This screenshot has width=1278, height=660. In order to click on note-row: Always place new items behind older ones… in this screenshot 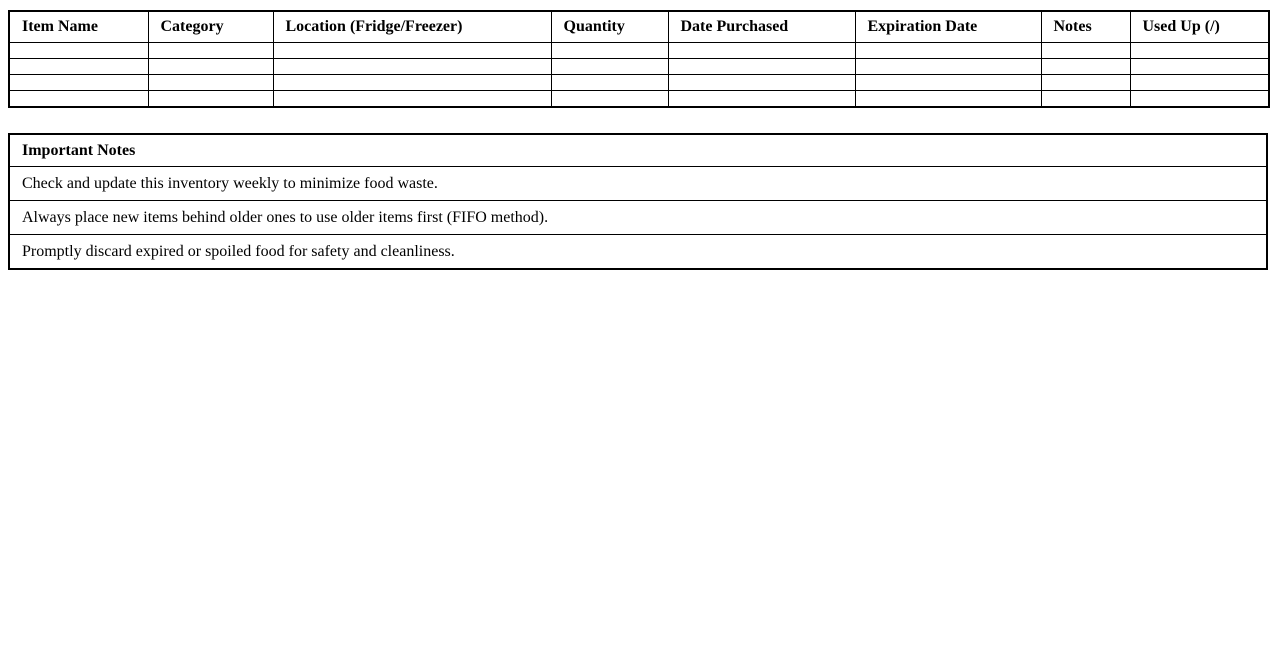, I will do `click(638, 217)`.